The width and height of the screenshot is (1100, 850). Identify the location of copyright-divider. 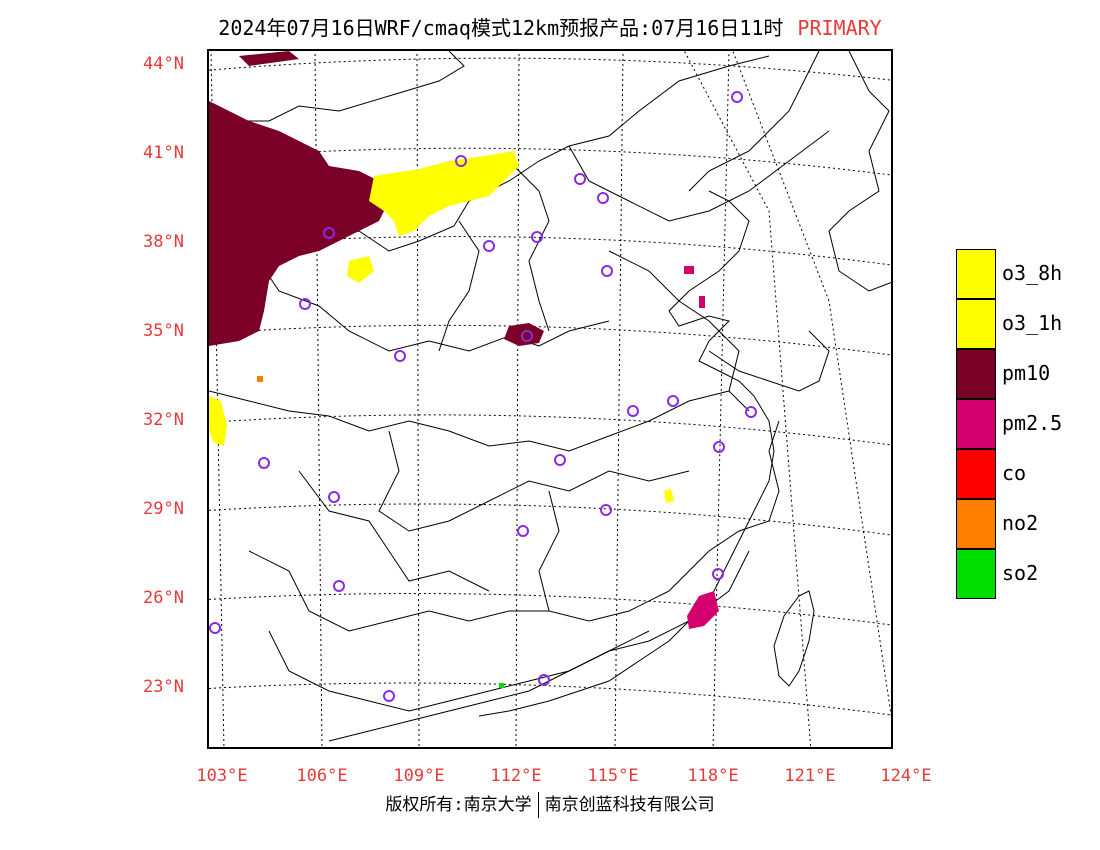
(538, 805).